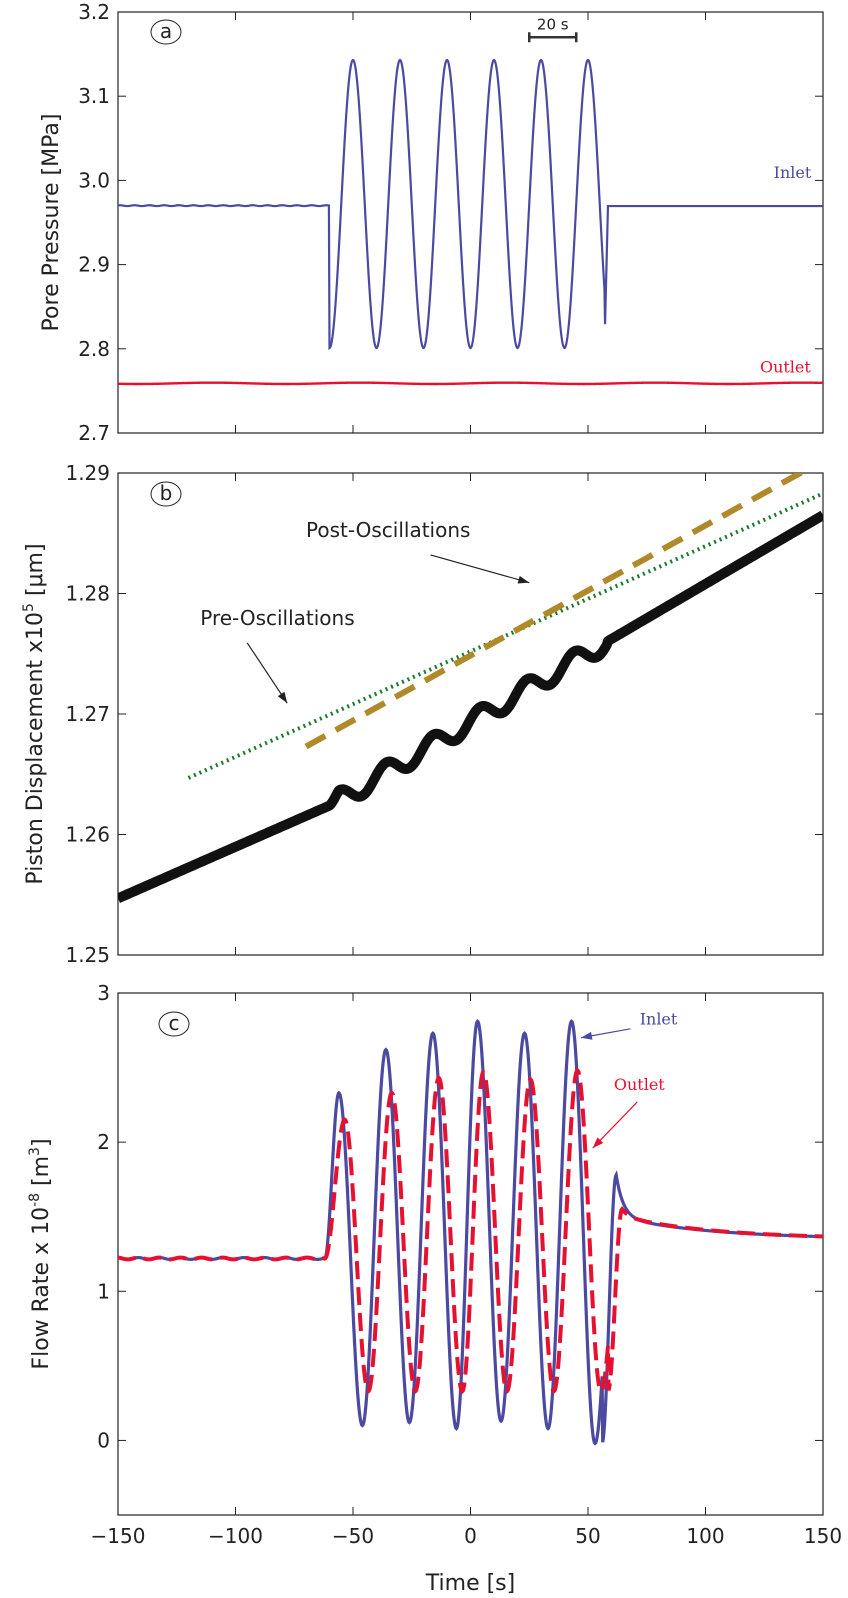 The width and height of the screenshot is (848, 1598). What do you see at coordinates (282, 697) in the screenshot?
I see `panel-b-annotation-arrow-pre-head` at bounding box center [282, 697].